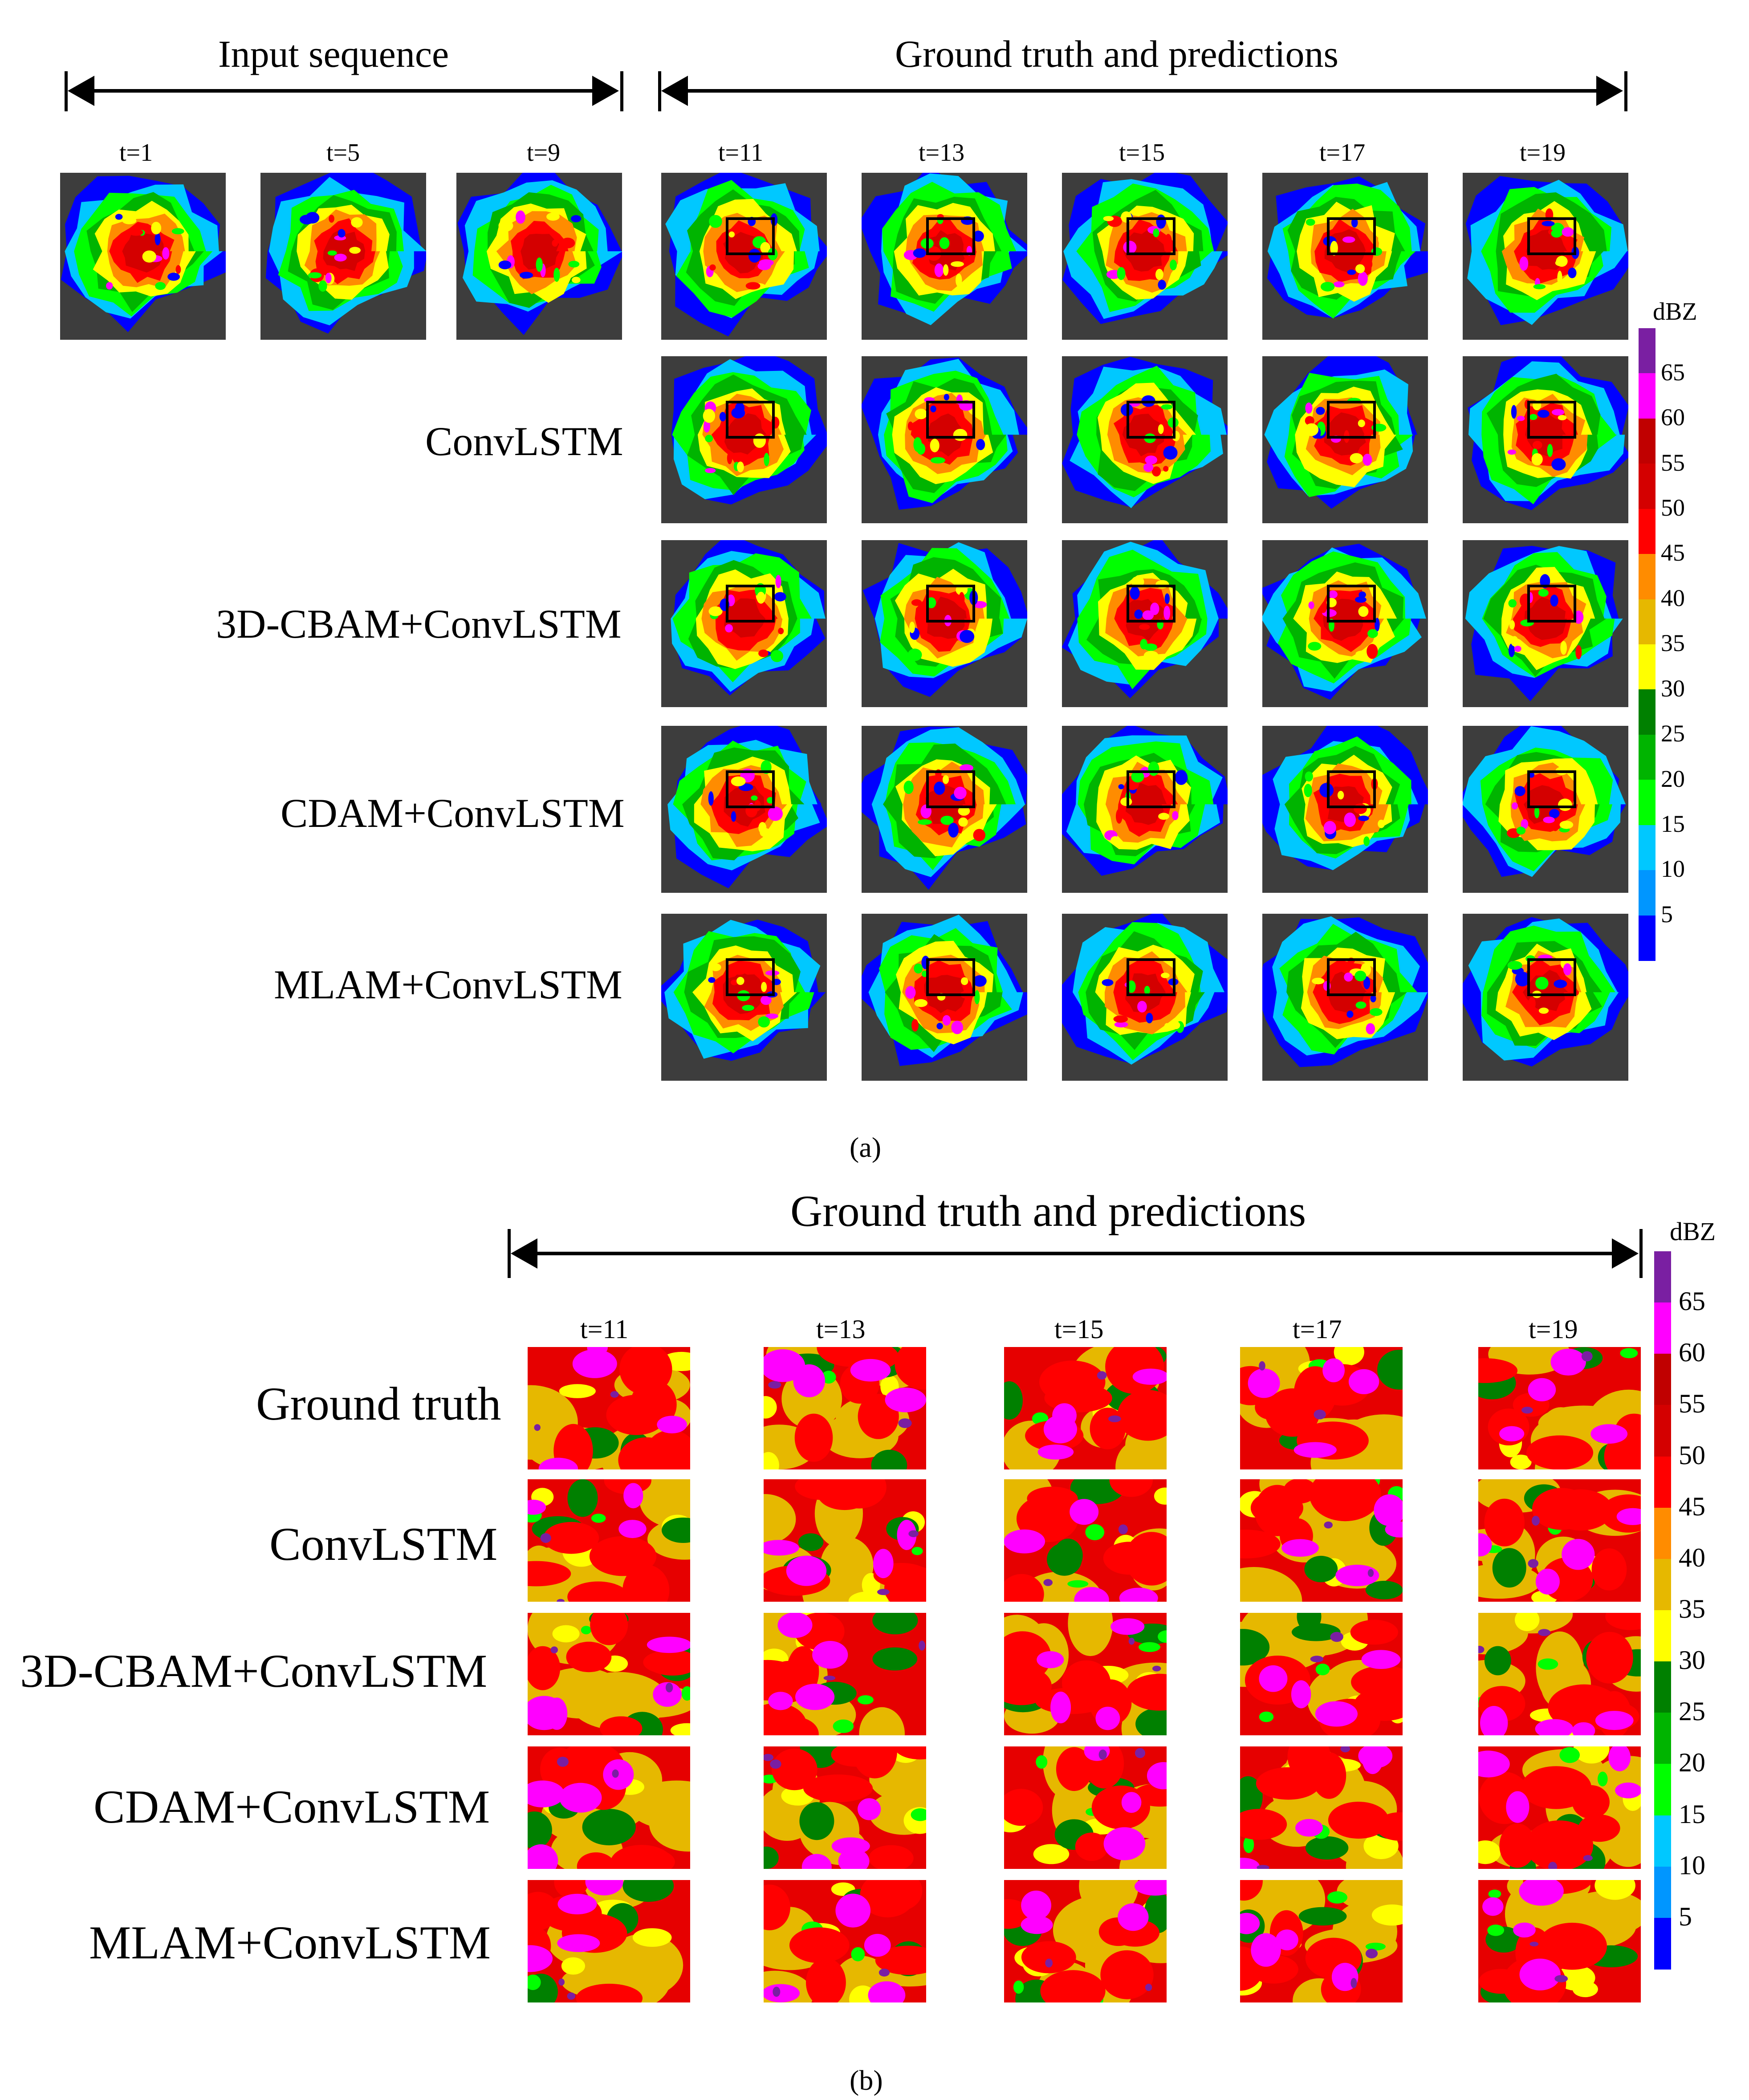 The image size is (1749, 2100). What do you see at coordinates (1673, 778) in the screenshot?
I see `colorbar-tick-label: 20` at bounding box center [1673, 778].